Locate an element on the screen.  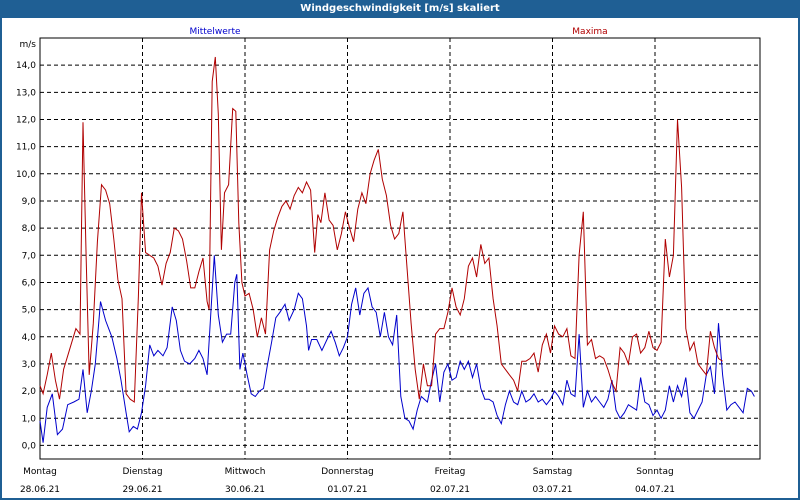
x-tick-day: Mittwoch is located at coordinates (245, 472).